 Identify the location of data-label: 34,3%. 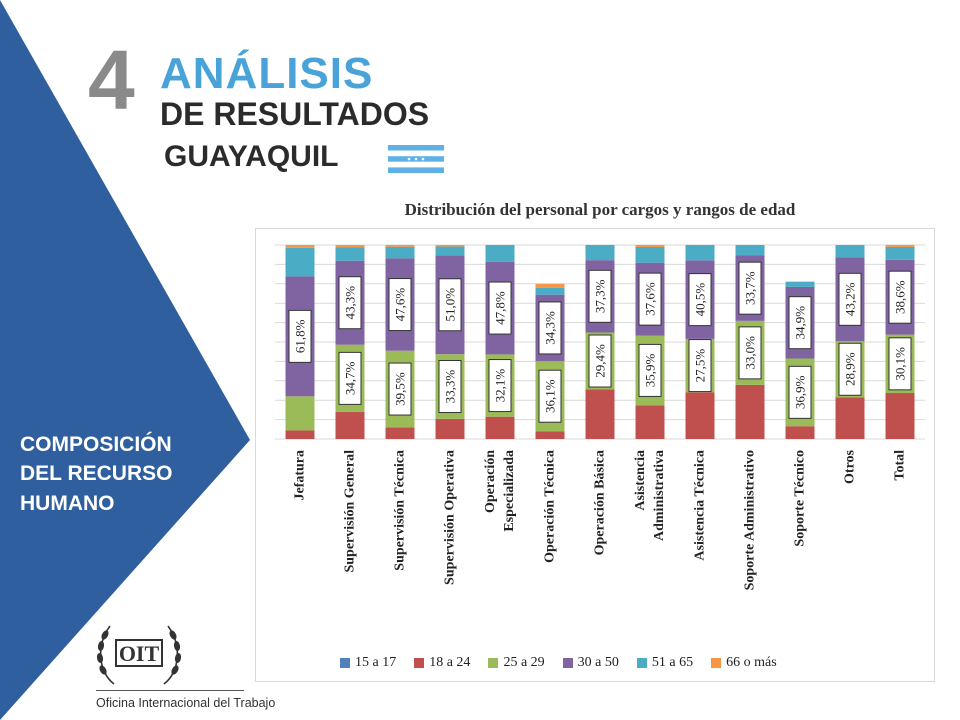
(550, 328).